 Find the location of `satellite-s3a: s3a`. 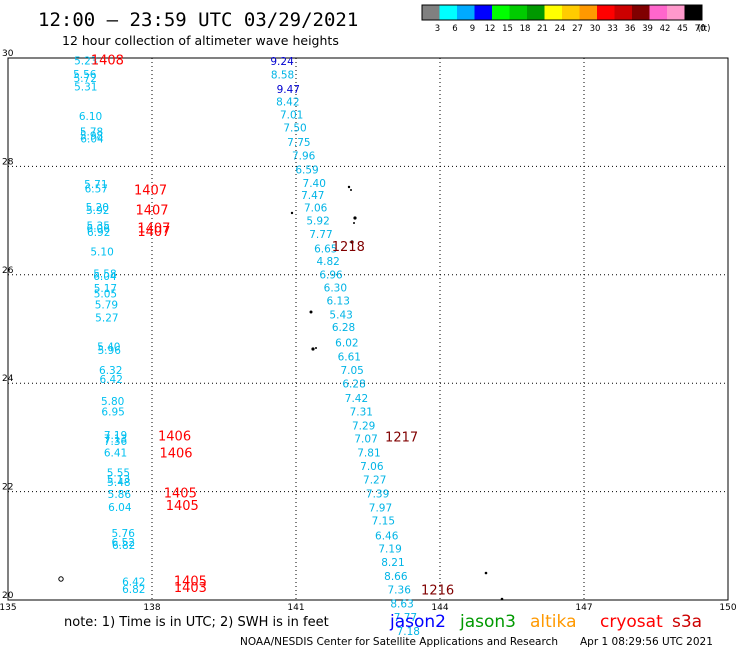

satellite-s3a: s3a is located at coordinates (687, 622).